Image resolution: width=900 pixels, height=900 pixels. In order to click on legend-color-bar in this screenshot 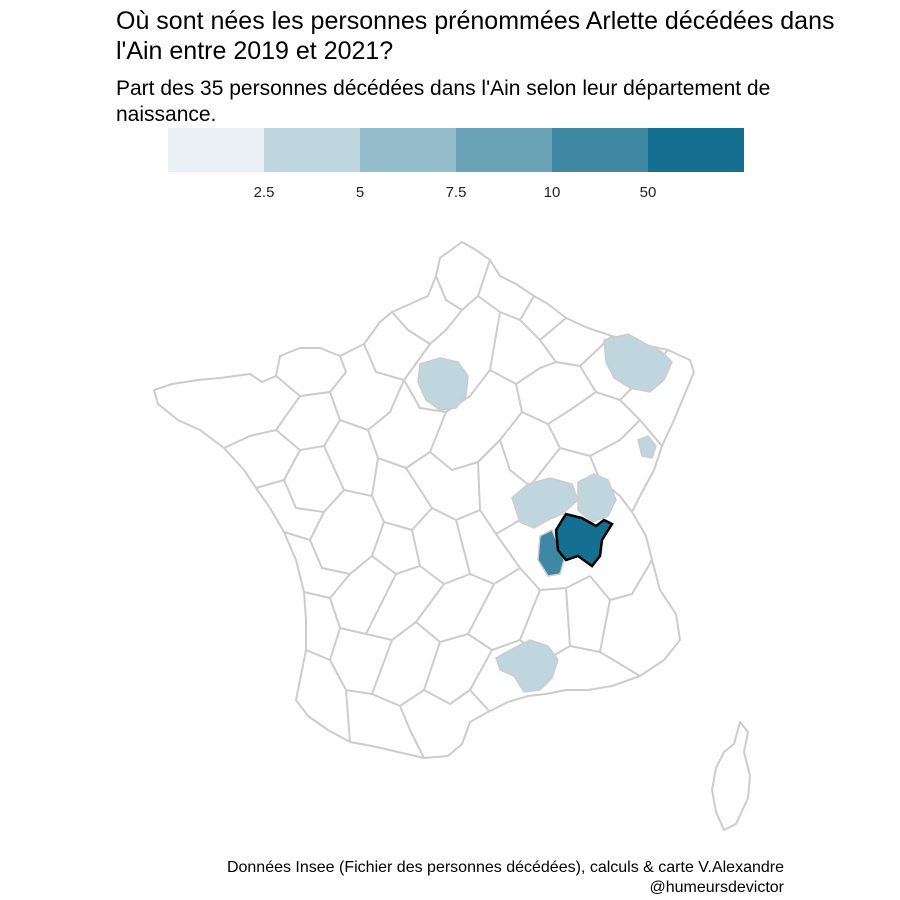, I will do `click(456, 150)`.